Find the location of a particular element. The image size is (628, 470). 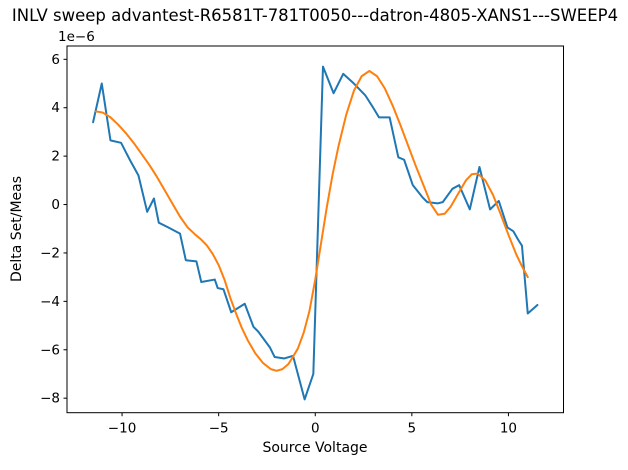

x-axis-label: Source Voltage is located at coordinates (315, 448).